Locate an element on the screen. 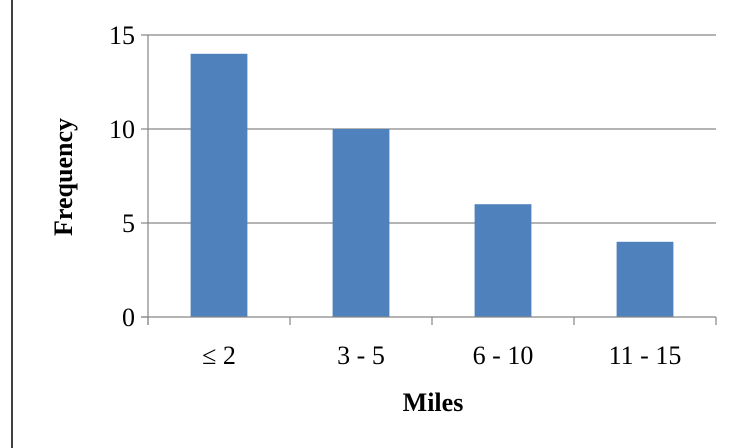  x-tick-label: 6 - 10 is located at coordinates (503, 355).